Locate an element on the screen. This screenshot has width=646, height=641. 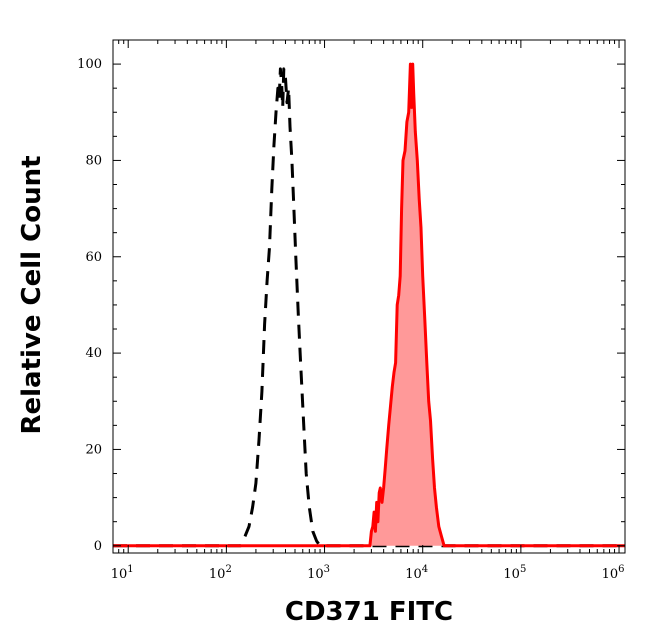
y-tick-label: 100 is located at coordinates (89, 64).